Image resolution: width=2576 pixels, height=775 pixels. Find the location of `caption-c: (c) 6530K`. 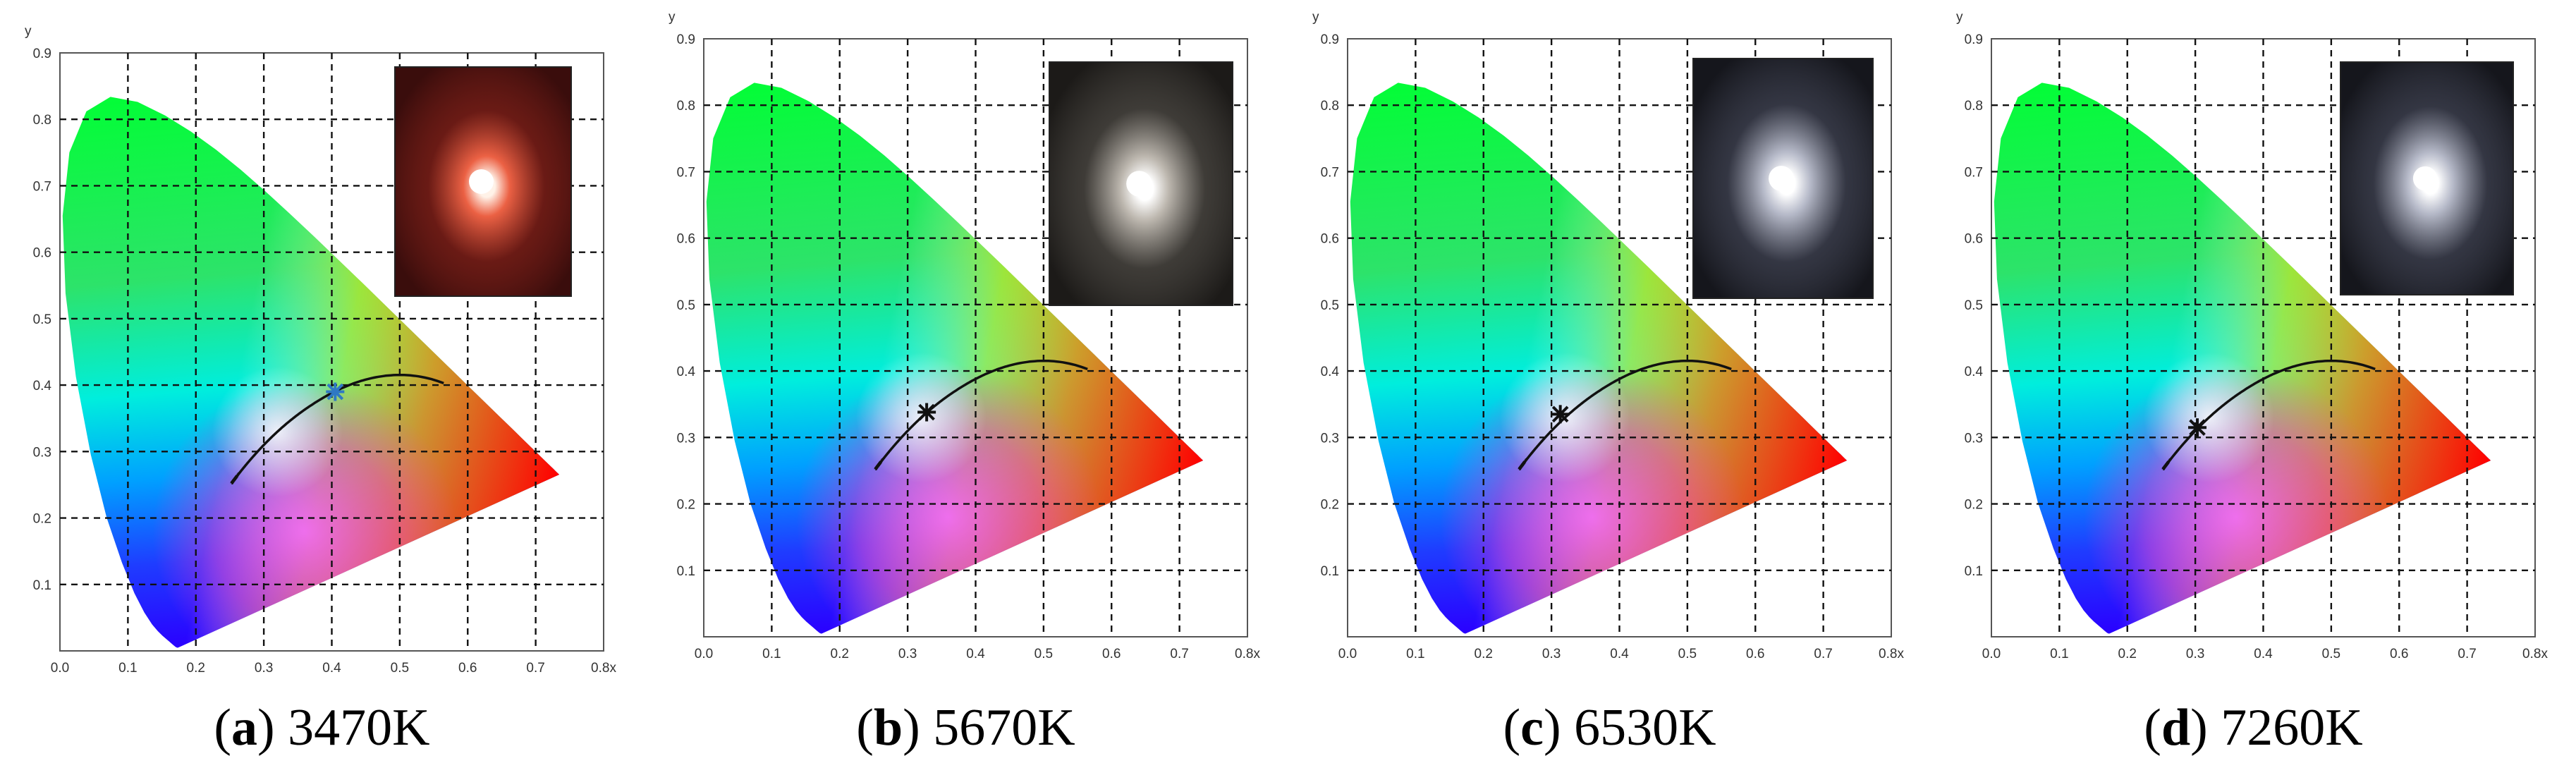

caption-c: (c) 6530K is located at coordinates (1610, 728).